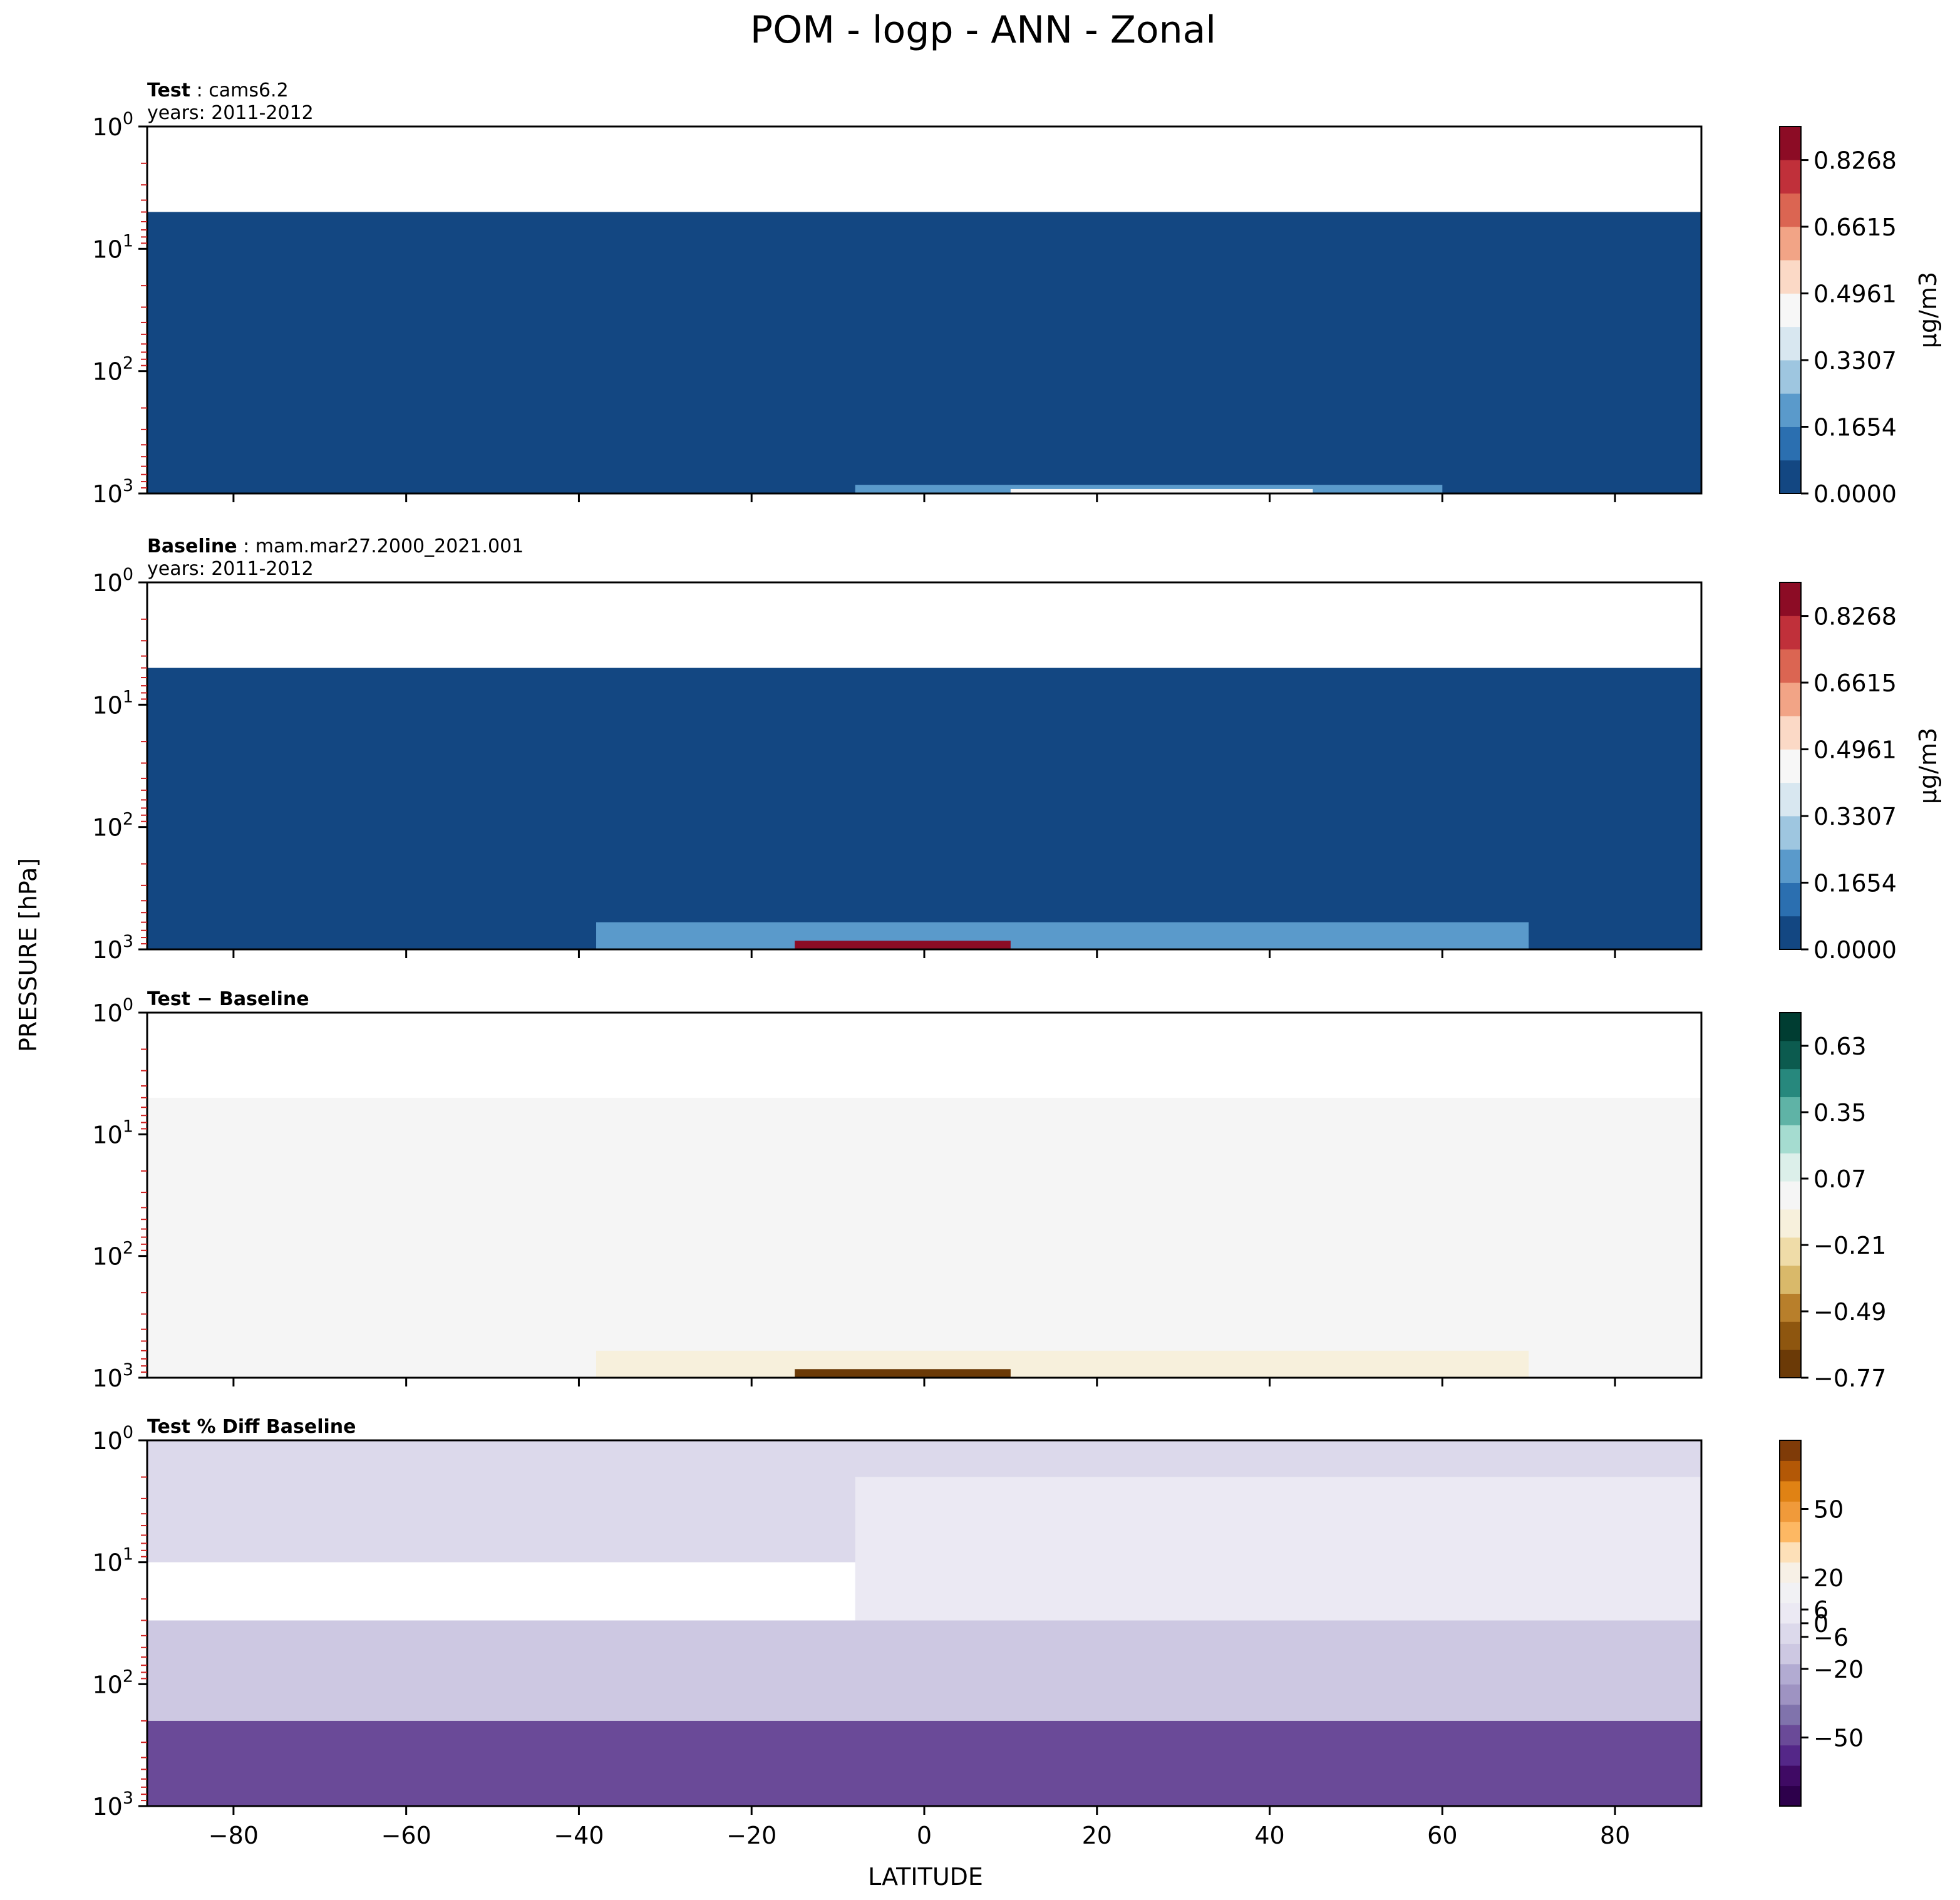  I want to click on colorbar-tick-label: 0.63, so click(1840, 1046).